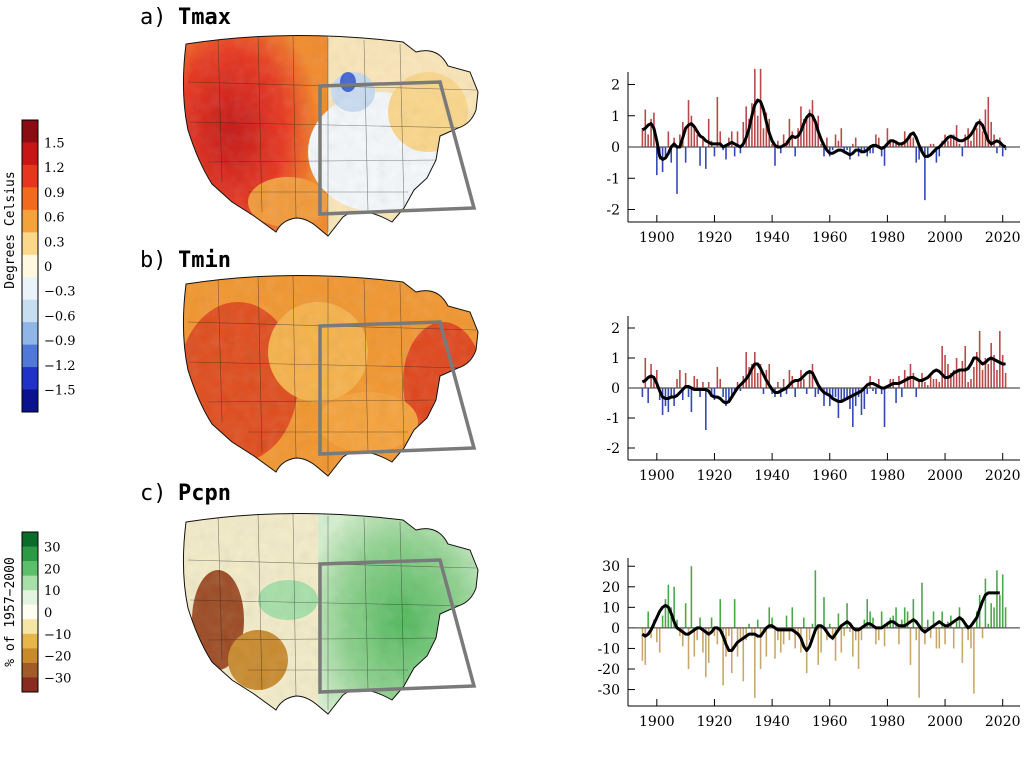 This screenshot has height=762, width=1024. What do you see at coordinates (979, 132) in the screenshot?
I see `bar-2012` at bounding box center [979, 132].